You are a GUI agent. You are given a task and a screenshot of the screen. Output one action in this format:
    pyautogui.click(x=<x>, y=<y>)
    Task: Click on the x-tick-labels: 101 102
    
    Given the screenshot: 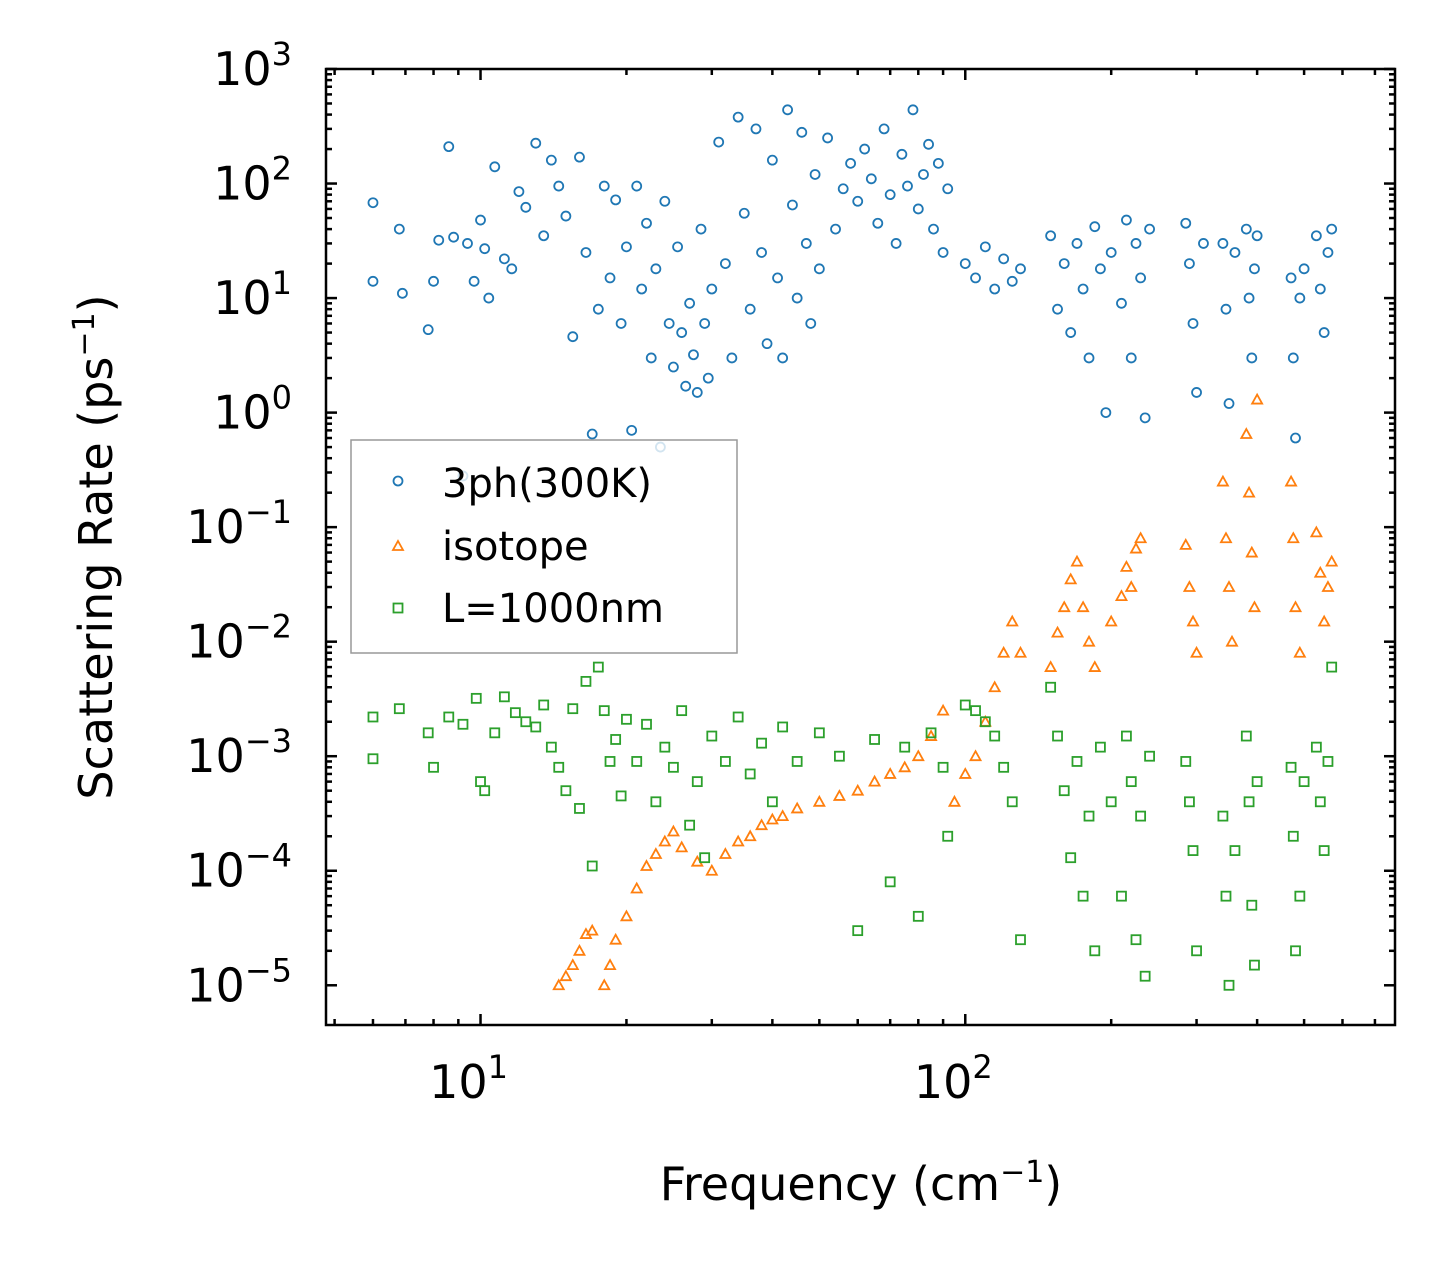 What is the action you would take?
    pyautogui.click(x=711, y=1078)
    